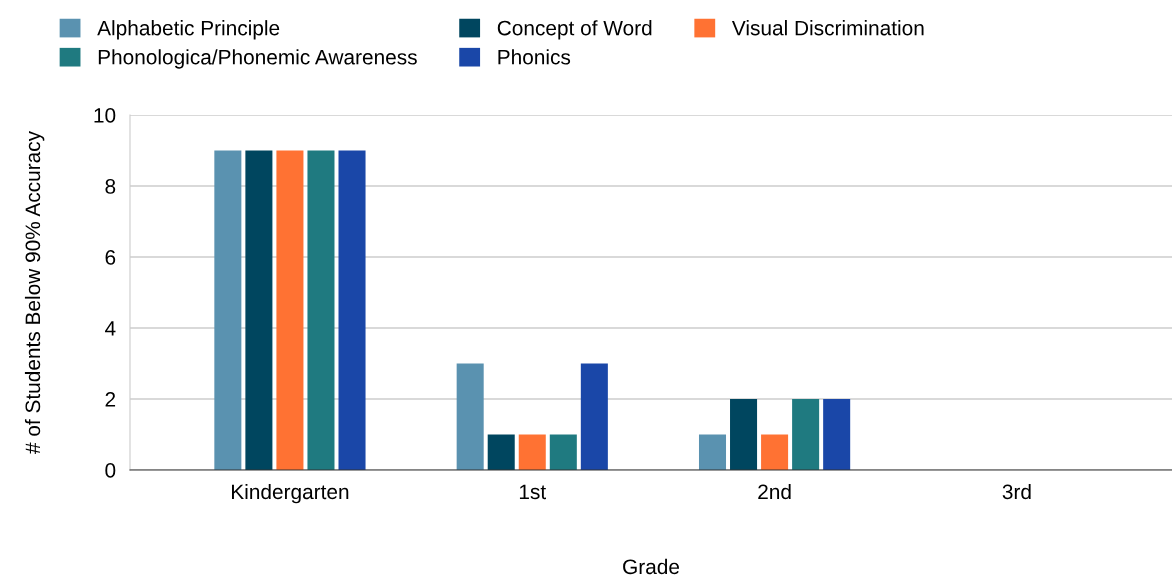 This screenshot has height=578, width=1172. What do you see at coordinates (290, 493) in the screenshot?
I see `x-tick-label: Kindergarten` at bounding box center [290, 493].